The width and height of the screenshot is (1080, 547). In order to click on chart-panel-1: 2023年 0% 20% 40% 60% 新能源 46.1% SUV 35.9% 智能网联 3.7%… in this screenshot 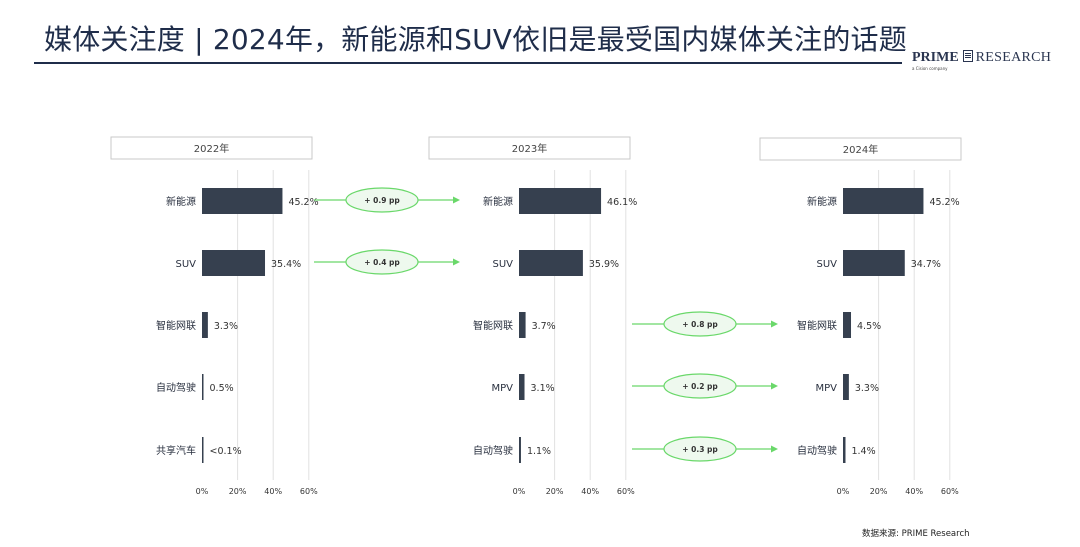, I will do `click(532, 316)`.